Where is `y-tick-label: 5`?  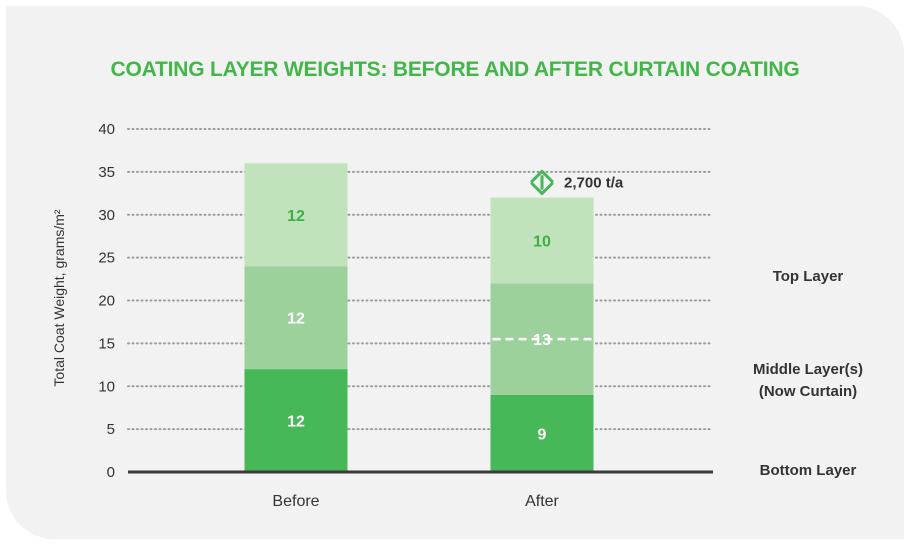
y-tick-label: 5 is located at coordinates (111, 429).